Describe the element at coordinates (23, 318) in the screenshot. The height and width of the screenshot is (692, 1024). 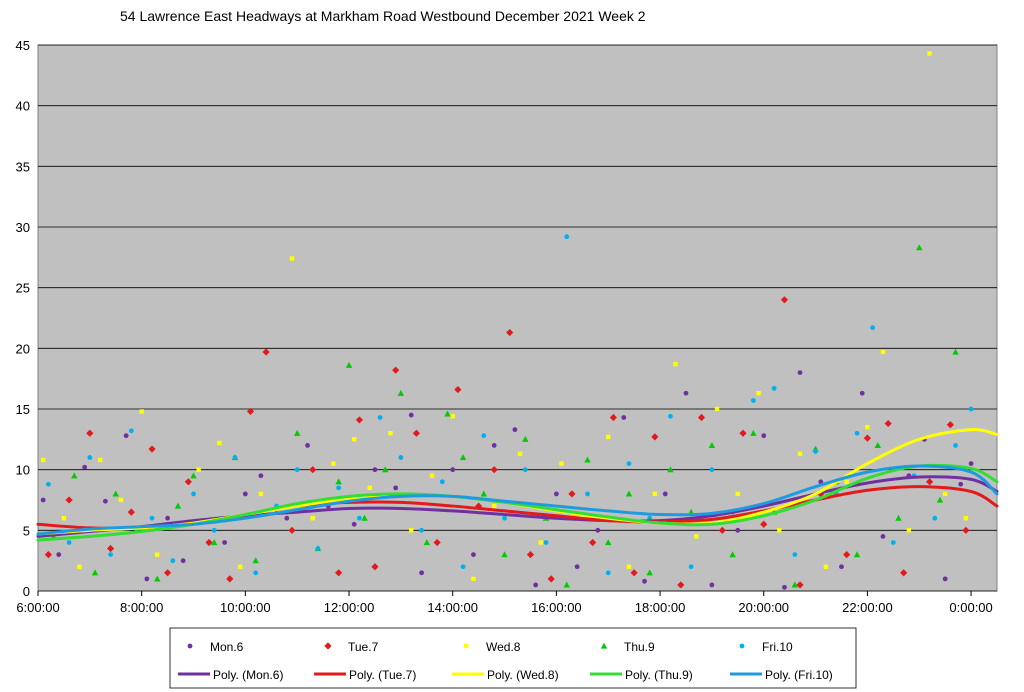
I see `y-axis-ticks: 0 5 10 15 20 25 30 35 40 45` at that location.